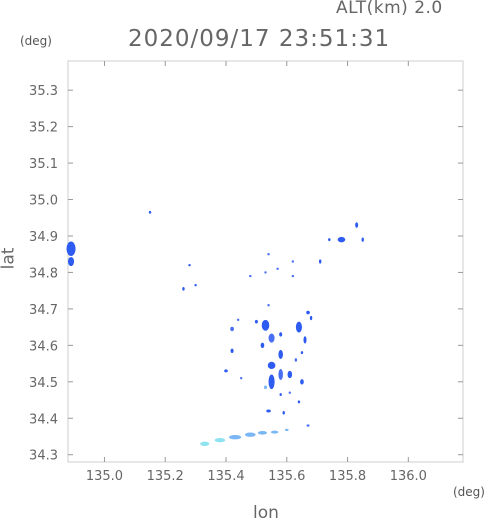 Image resolution: width=491 pixels, height=523 pixels. What do you see at coordinates (43, 201) in the screenshot?
I see `y-tick-label: 35.0` at bounding box center [43, 201].